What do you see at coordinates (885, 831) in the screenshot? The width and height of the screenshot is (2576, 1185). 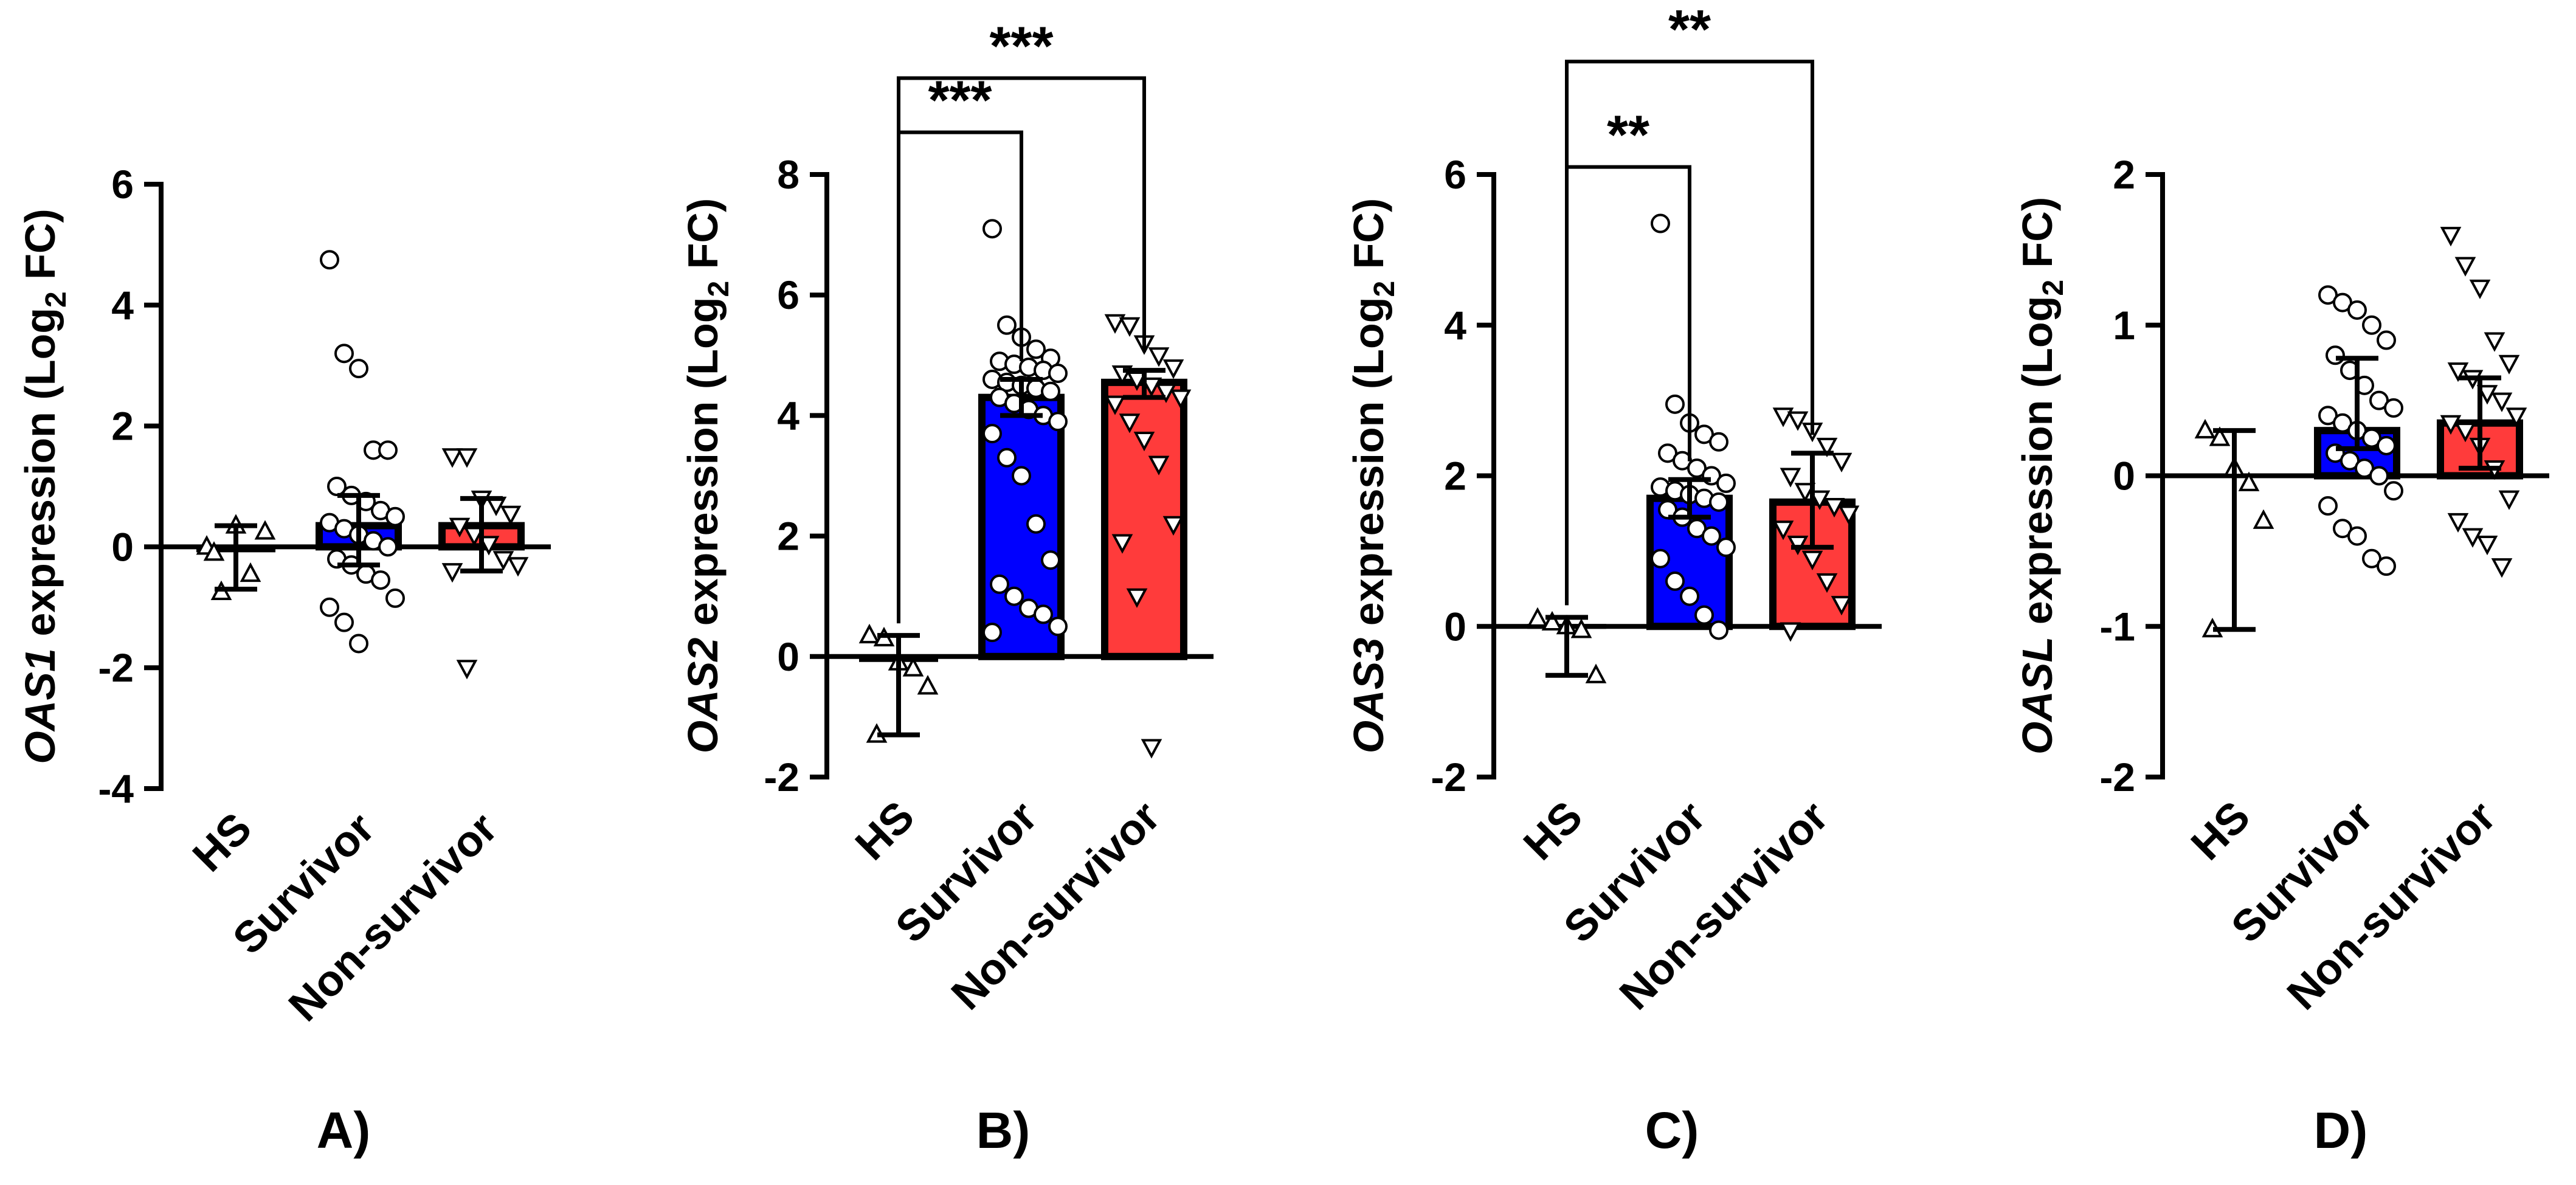 I see `category-label-hs: HS` at bounding box center [885, 831].